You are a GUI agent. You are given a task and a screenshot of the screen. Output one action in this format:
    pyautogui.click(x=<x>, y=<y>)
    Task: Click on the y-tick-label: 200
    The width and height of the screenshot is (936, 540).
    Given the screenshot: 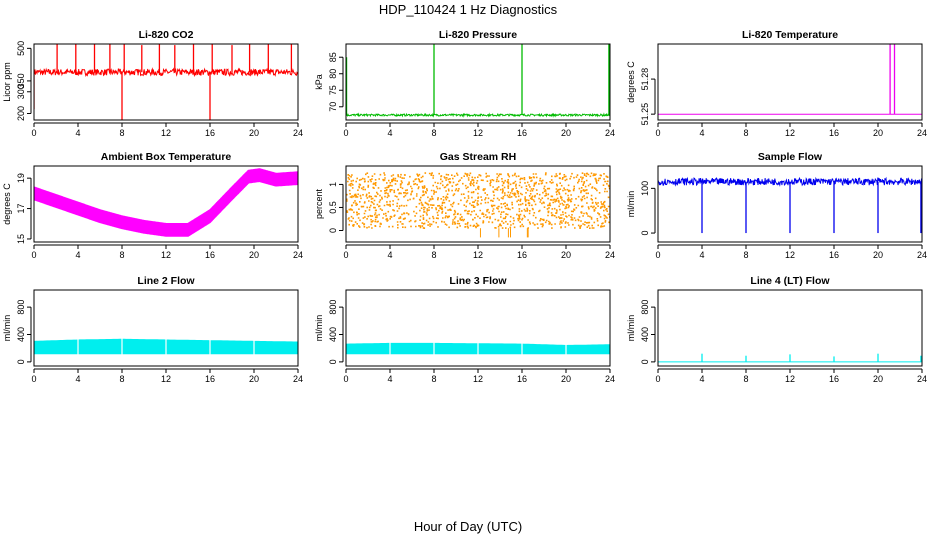 What is the action you would take?
    pyautogui.click(x=21, y=113)
    